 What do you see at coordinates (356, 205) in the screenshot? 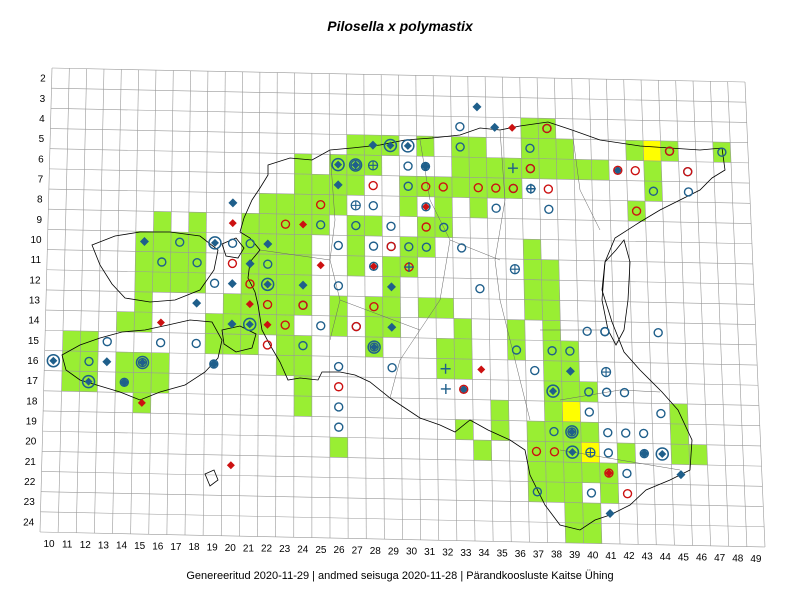
I see `circle-plus-marker-cross` at bounding box center [356, 205].